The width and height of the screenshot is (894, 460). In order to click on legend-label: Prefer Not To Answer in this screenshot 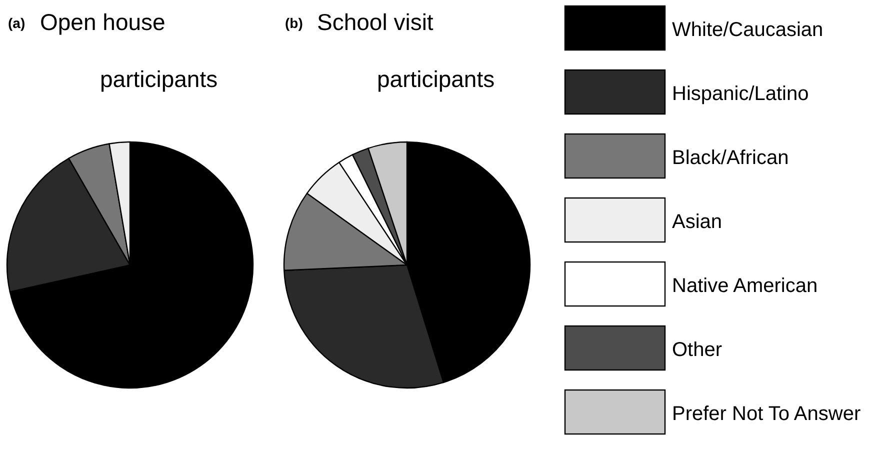, I will do `click(766, 414)`.